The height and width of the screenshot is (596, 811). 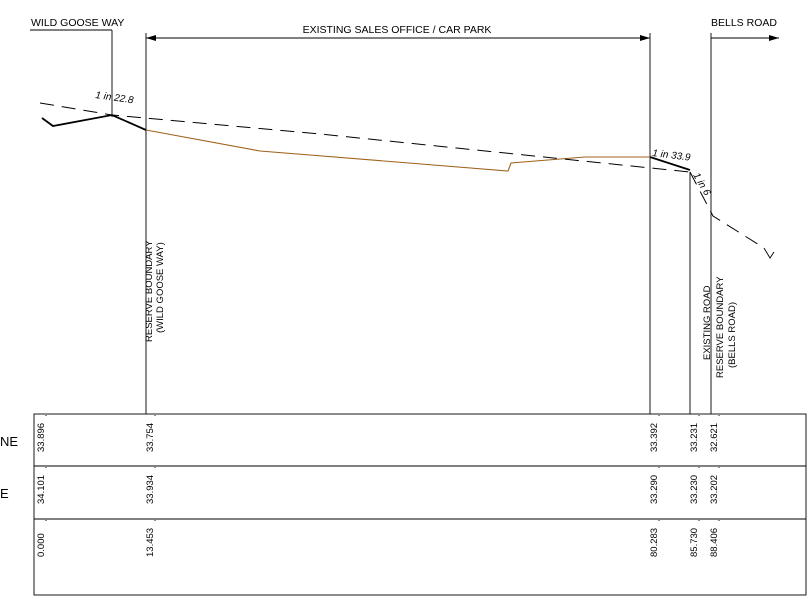 What do you see at coordinates (720, 327) in the screenshot?
I see `label-reserve-boundary-bells: RESERVE BOUNDARY` at bounding box center [720, 327].